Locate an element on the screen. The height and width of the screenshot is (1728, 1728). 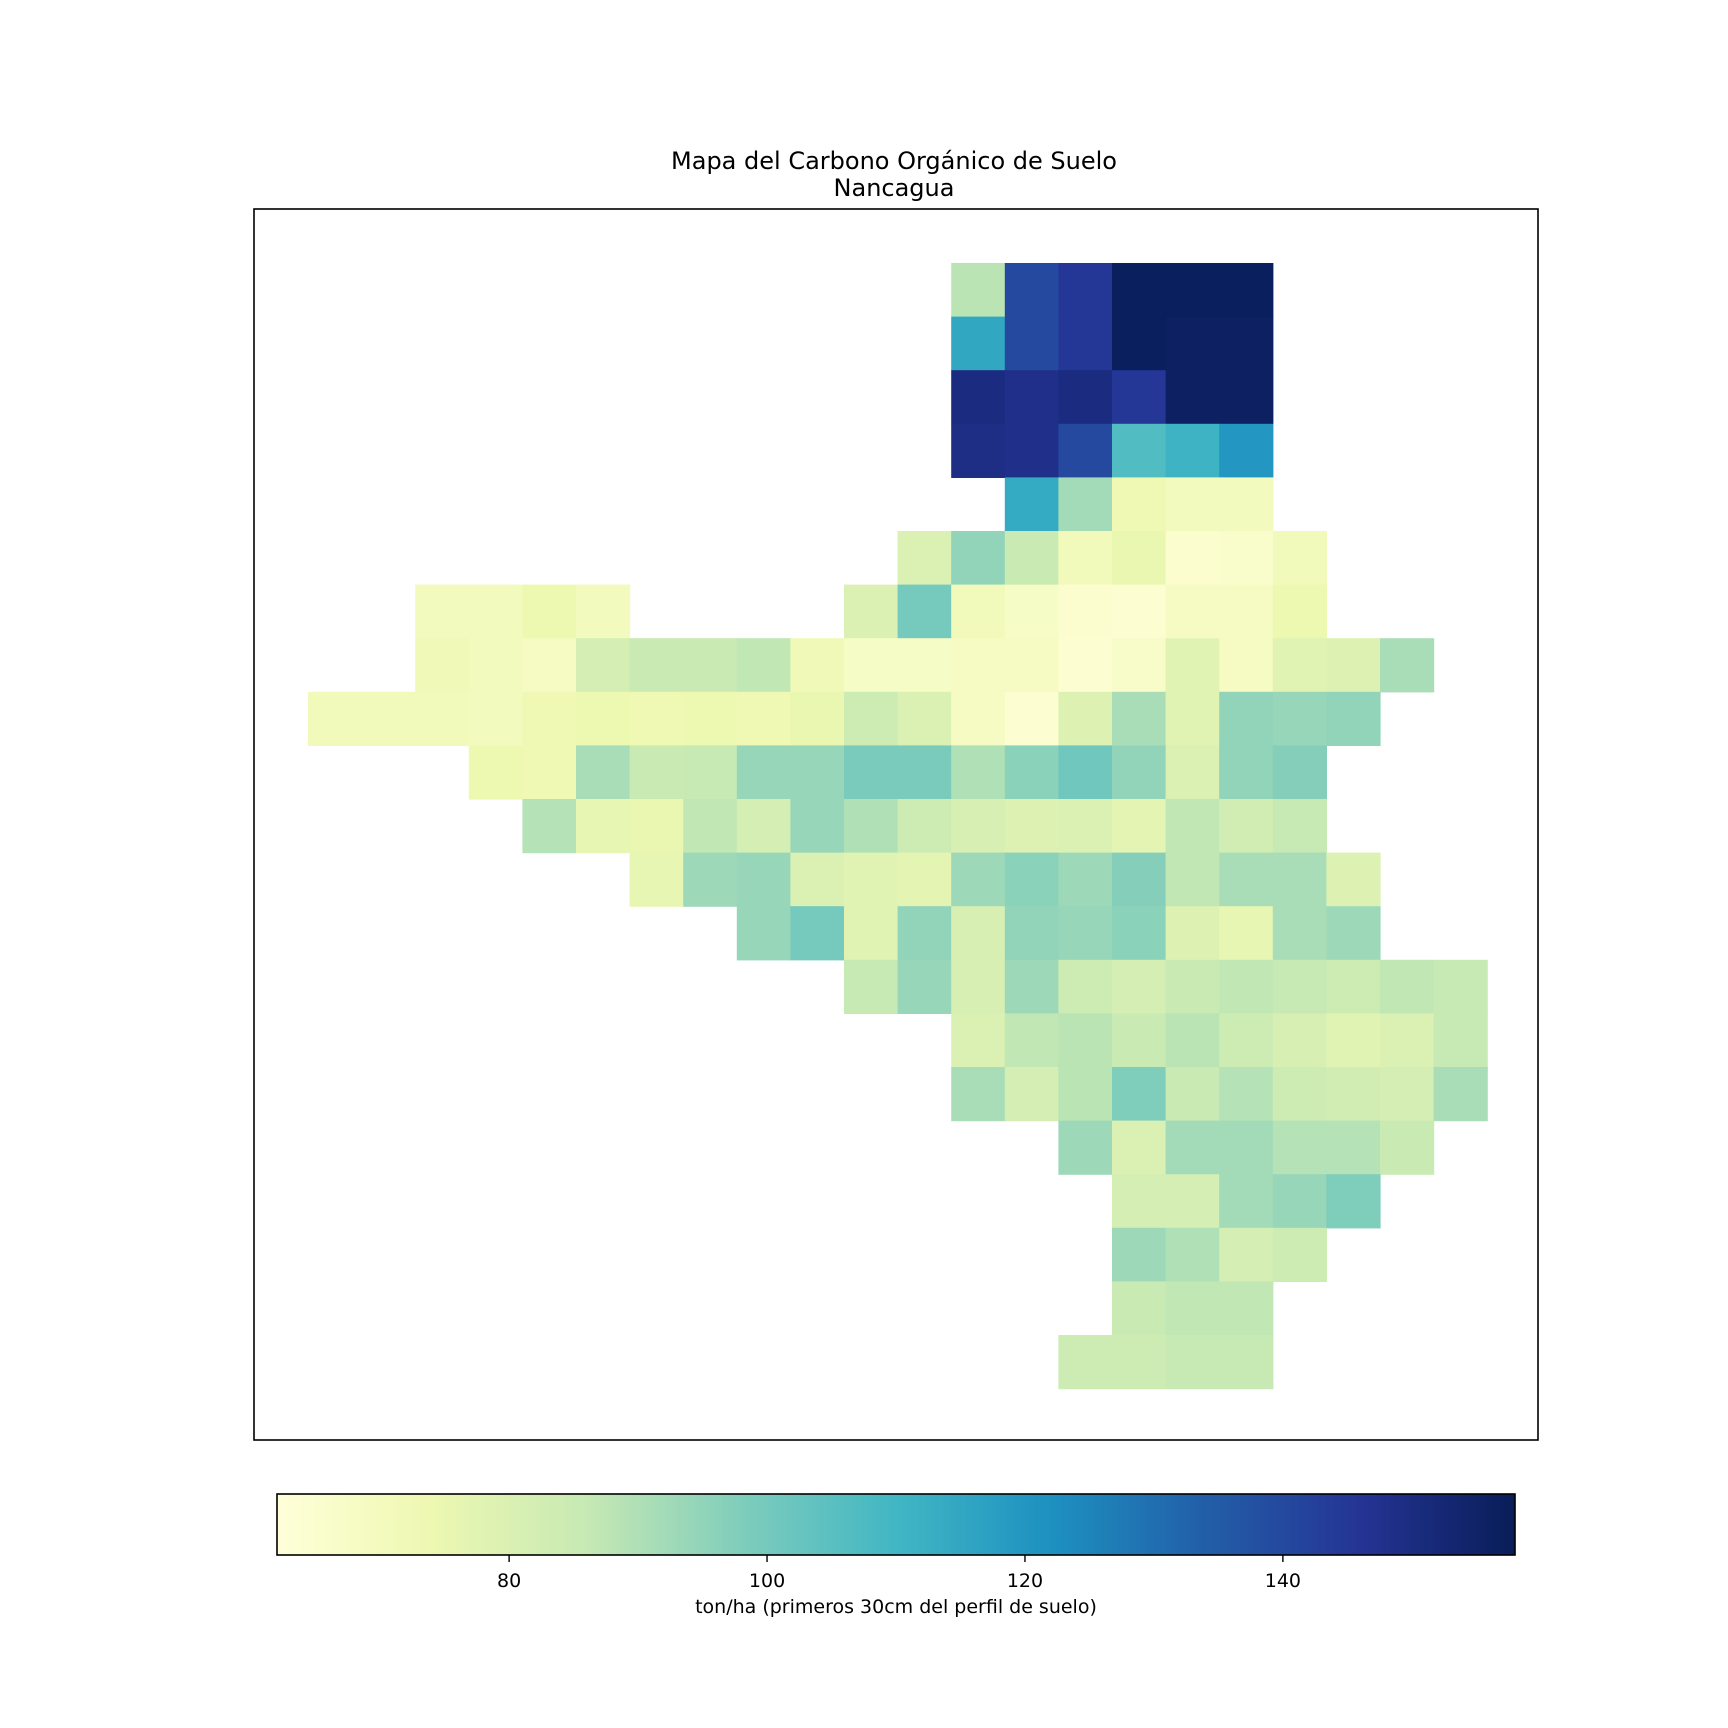
colorbar-tick-label: 120 is located at coordinates (1025, 1581).